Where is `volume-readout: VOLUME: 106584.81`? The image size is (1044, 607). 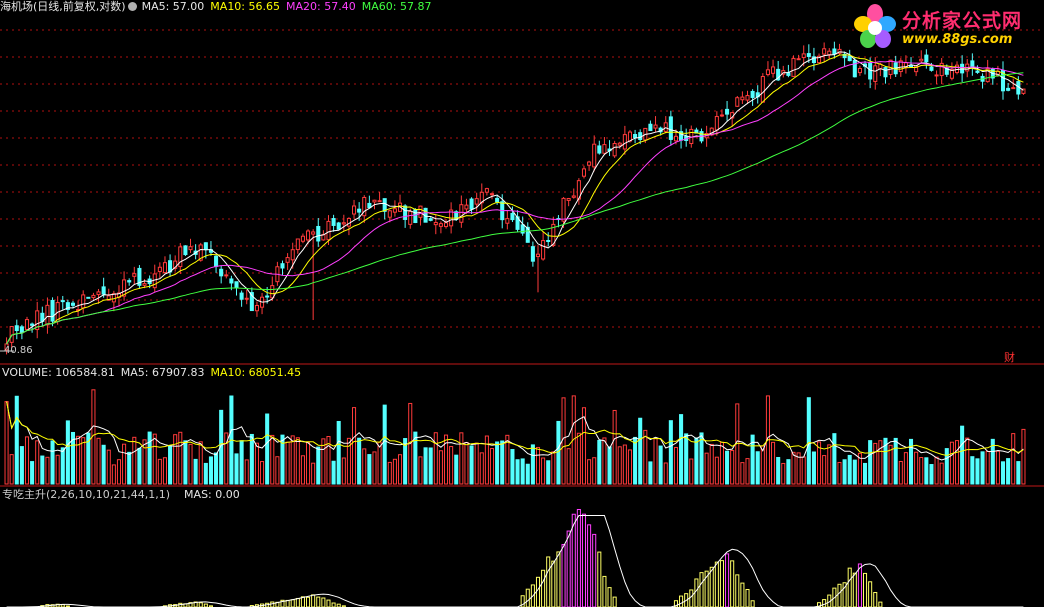 volume-readout: VOLUME: 106584.81 is located at coordinates (58, 372).